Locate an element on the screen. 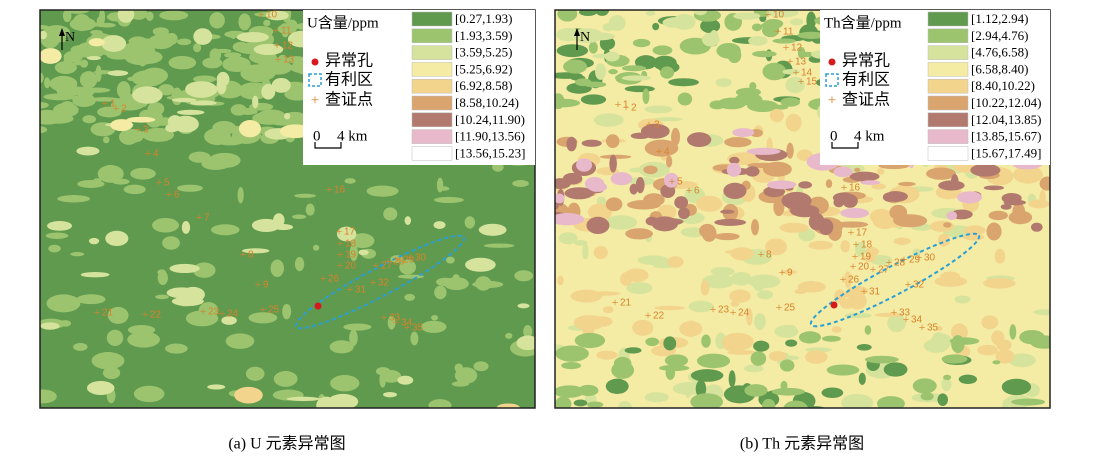 The width and height of the screenshot is (1107, 474). legend-class-label: [3.59,5.25) is located at coordinates (483, 52).